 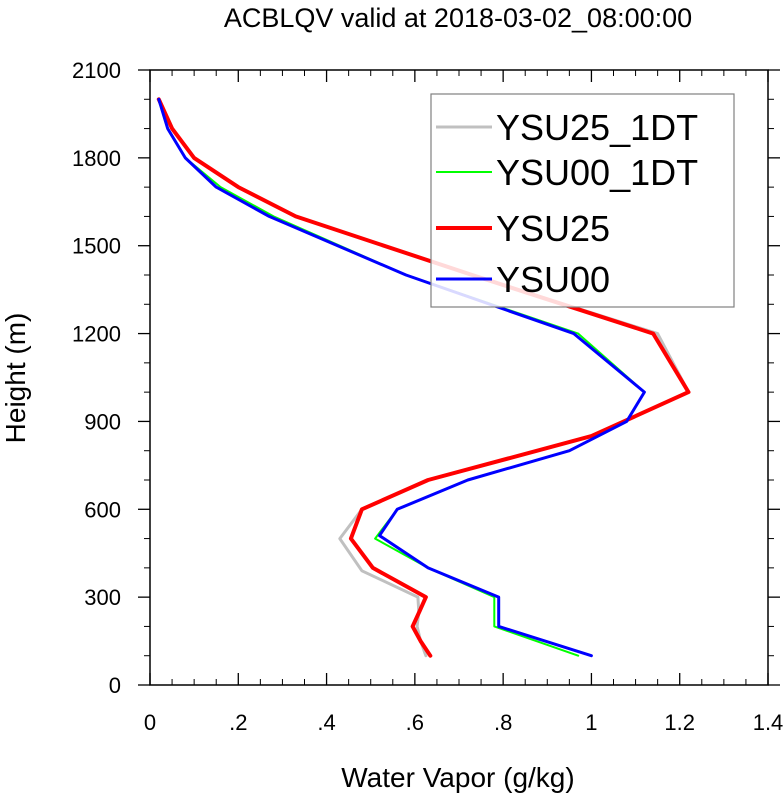 What do you see at coordinates (553, 228) in the screenshot?
I see `legend-label: YSU25` at bounding box center [553, 228].